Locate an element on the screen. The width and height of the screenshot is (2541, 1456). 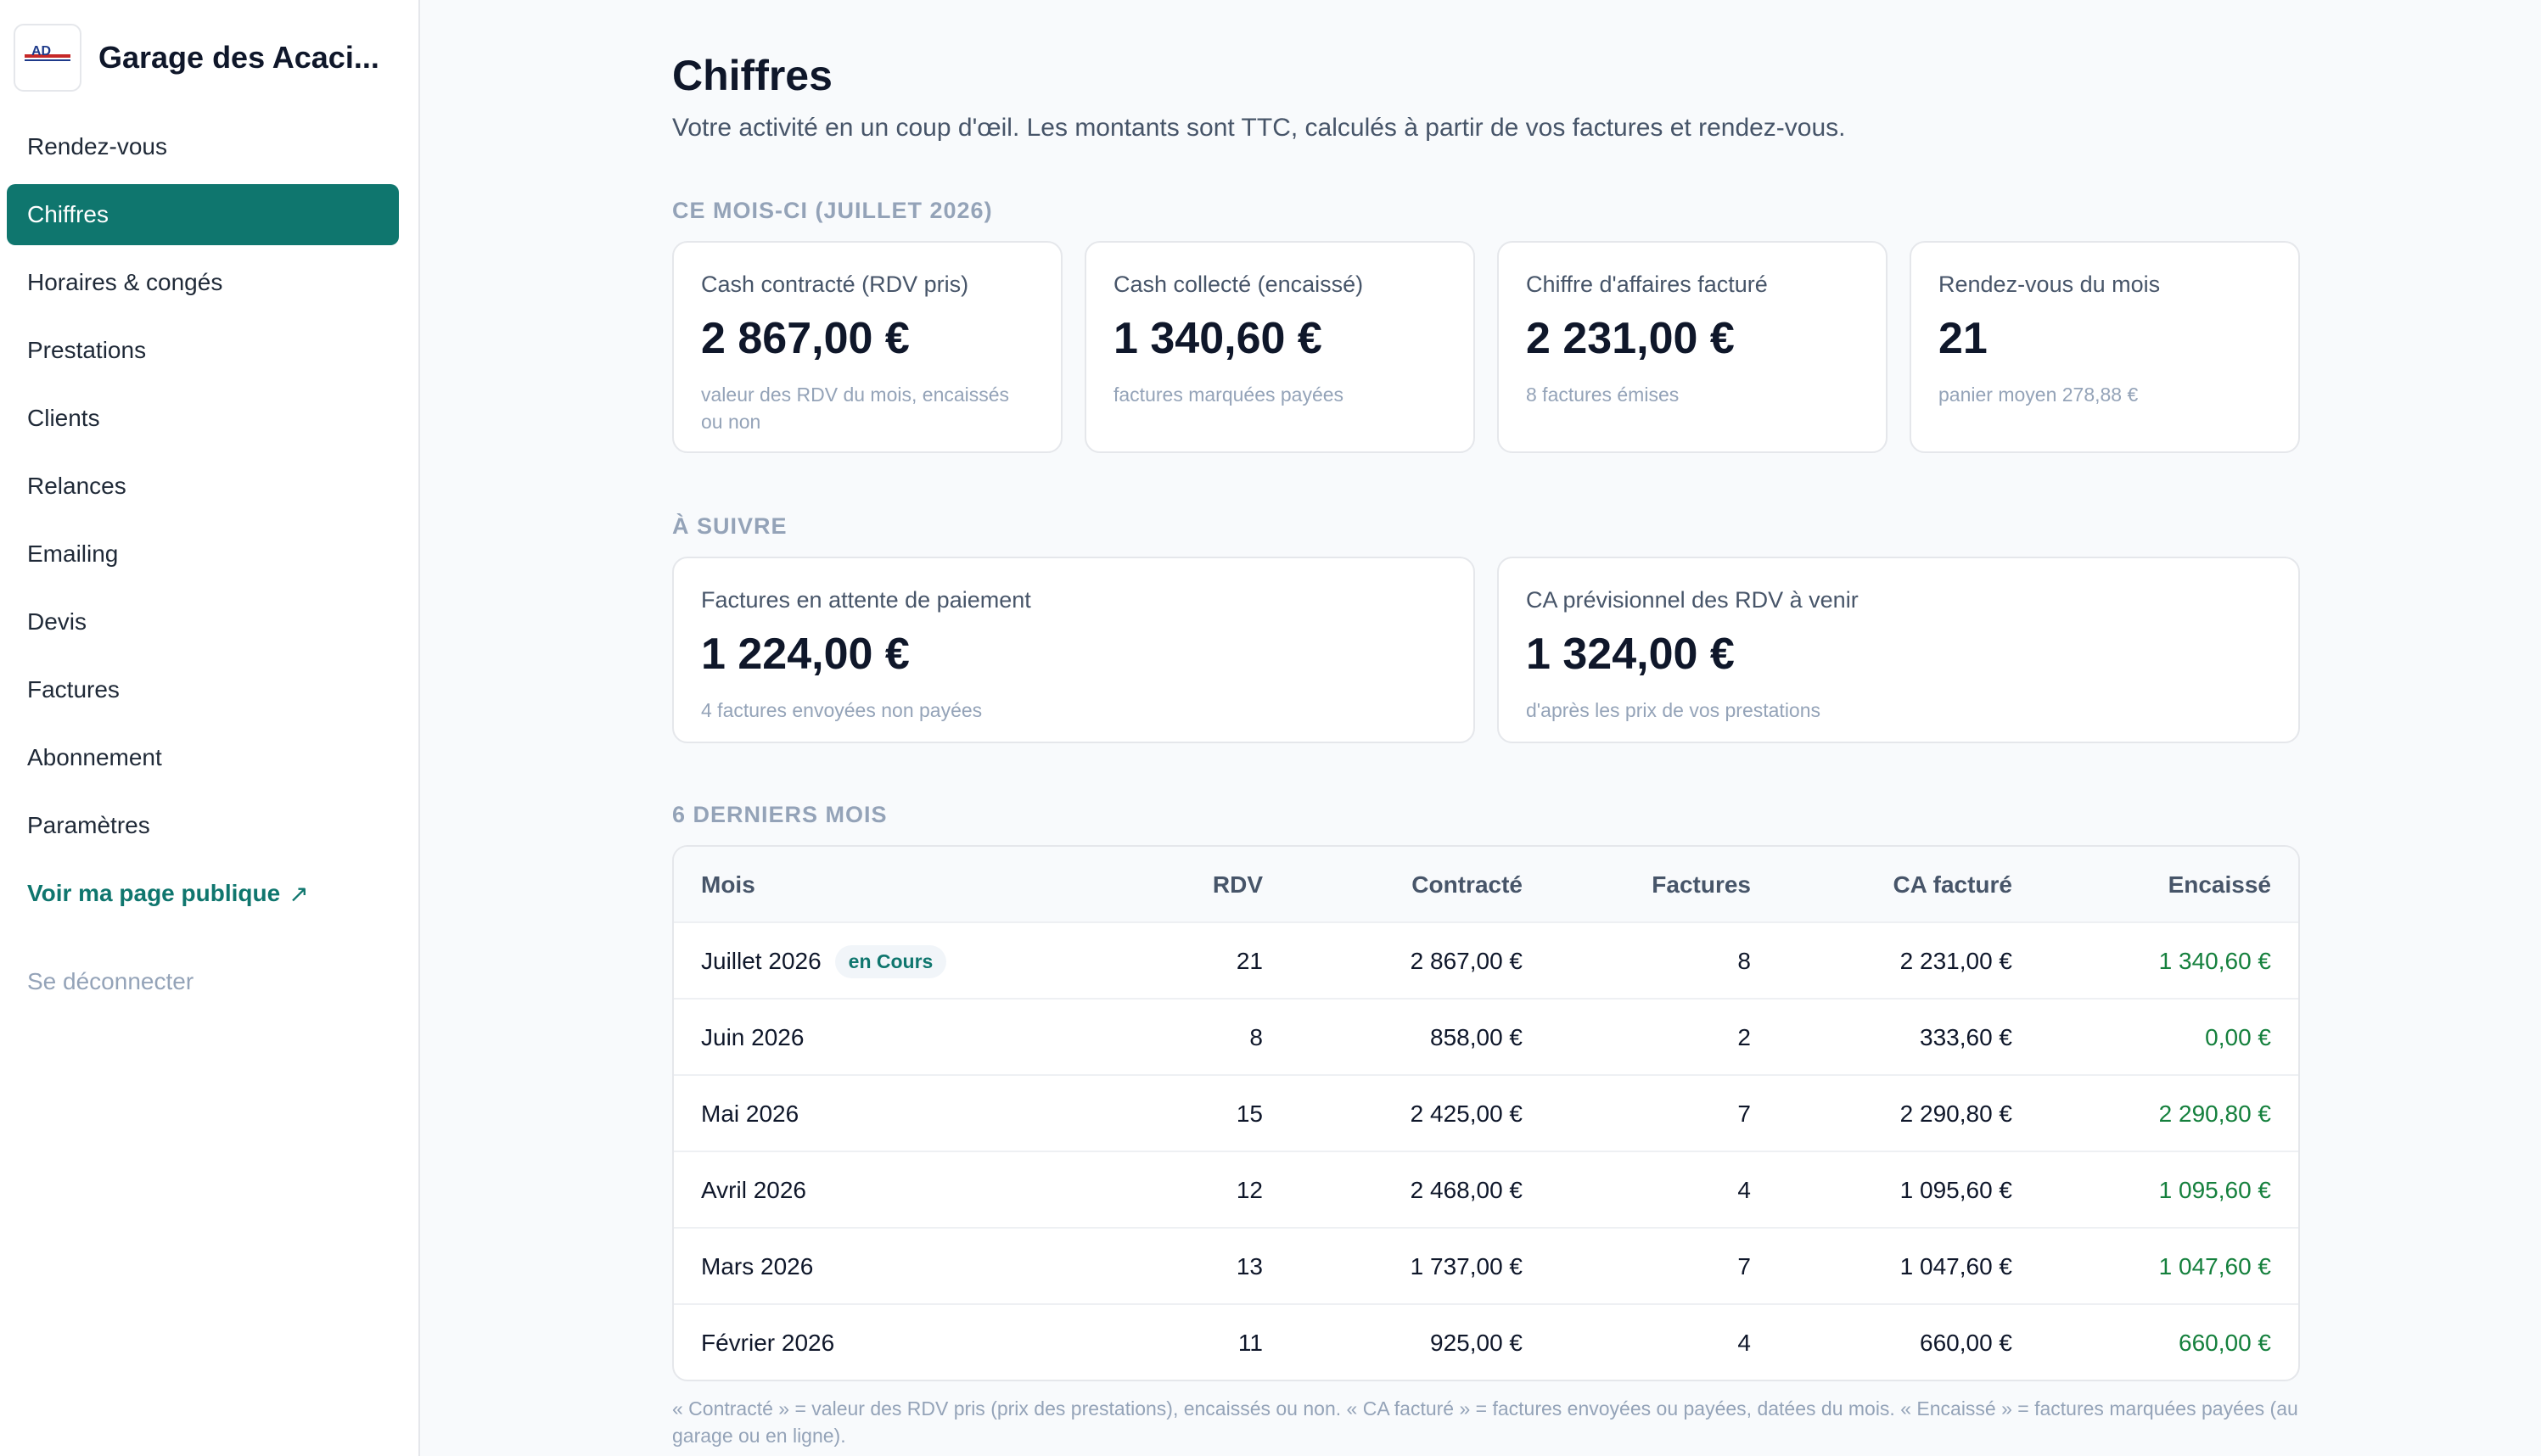
cell-ca-facture: 333,60 € is located at coordinates (1966, 1037).